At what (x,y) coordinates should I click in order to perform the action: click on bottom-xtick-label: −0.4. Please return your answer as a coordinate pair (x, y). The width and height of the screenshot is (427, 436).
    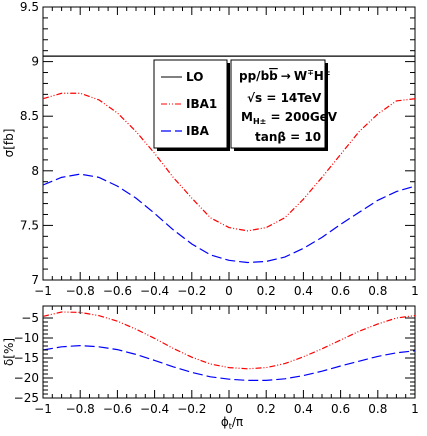
    Looking at the image, I should click on (154, 409).